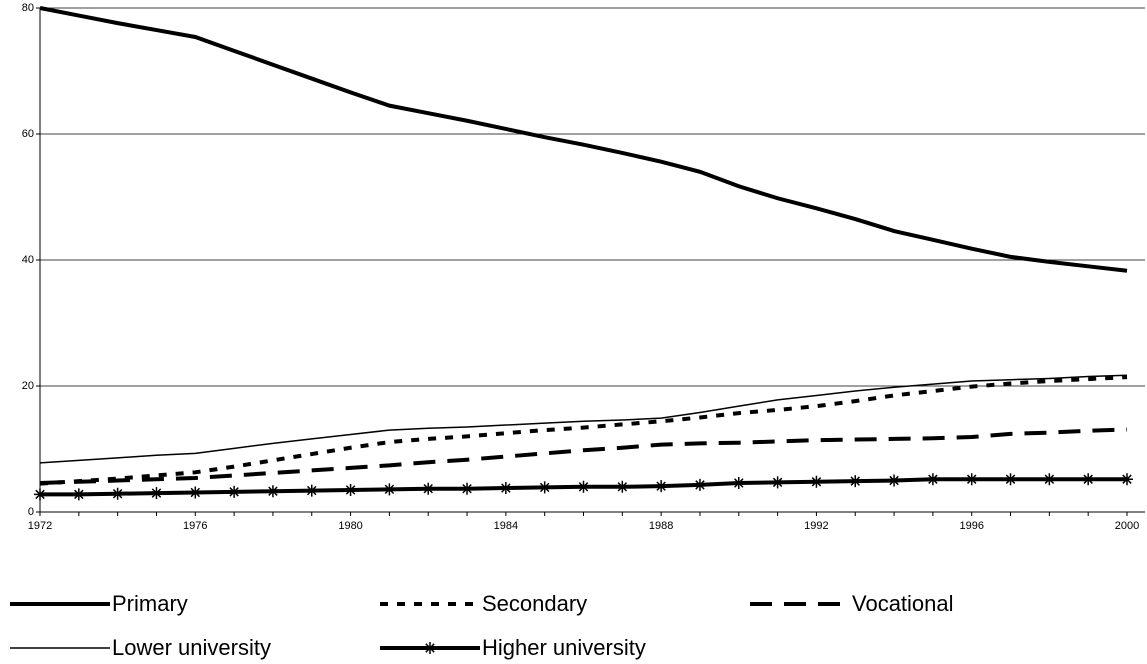 The width and height of the screenshot is (1147, 664). What do you see at coordinates (150, 603) in the screenshot?
I see `legend-label: Primary` at bounding box center [150, 603].